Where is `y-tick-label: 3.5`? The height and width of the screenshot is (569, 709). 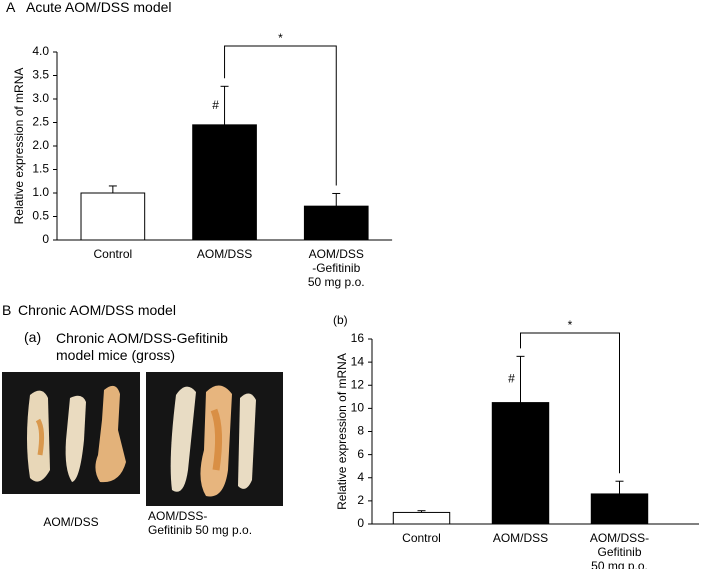 y-tick-label: 3.5 is located at coordinates (40, 75).